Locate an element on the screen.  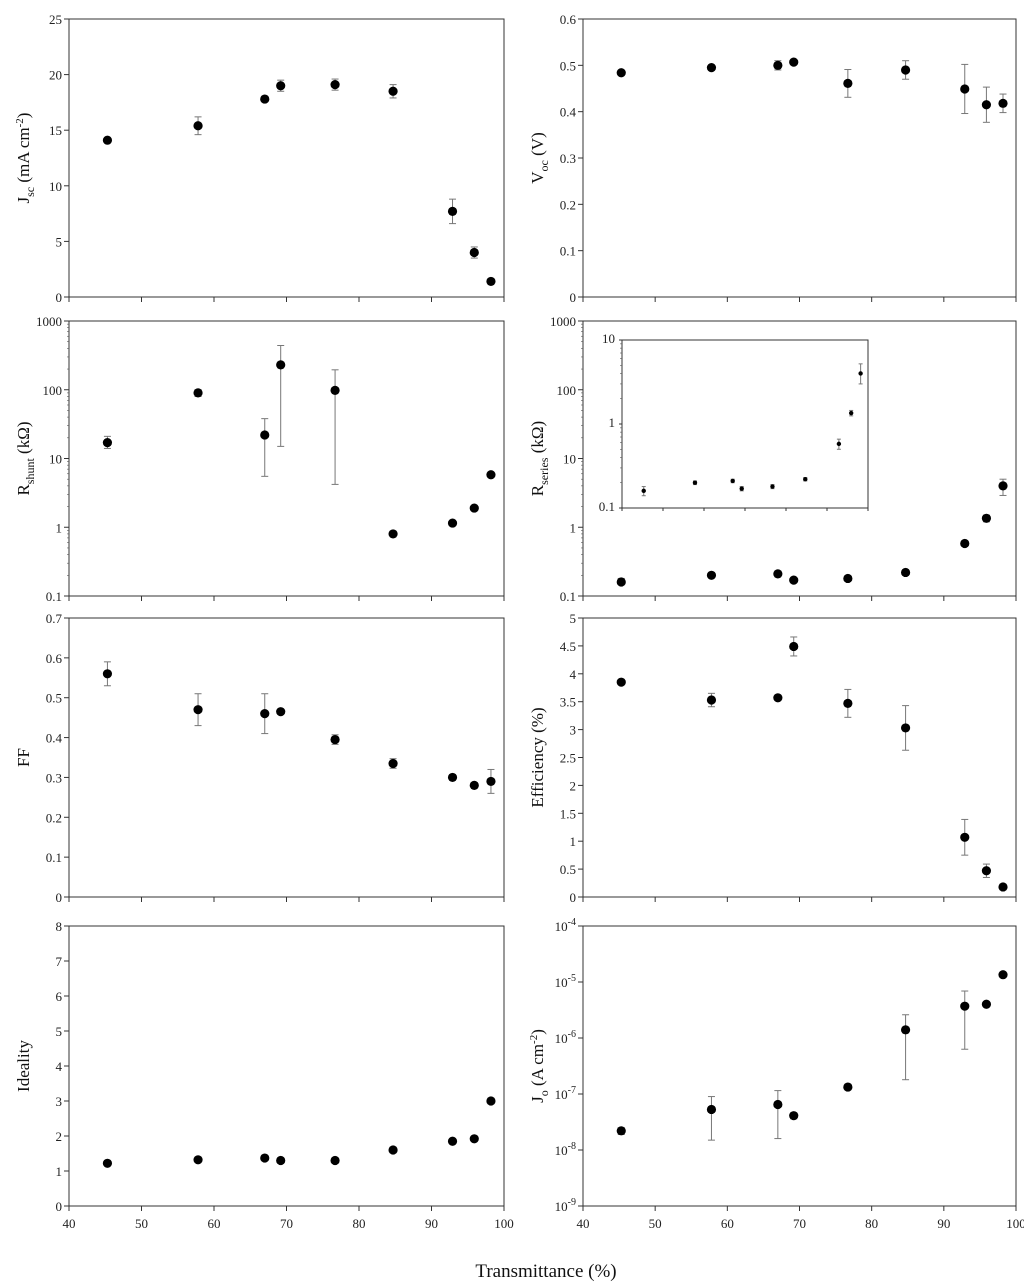
y-tick-label: 4.5 is located at coordinates (568, 646).